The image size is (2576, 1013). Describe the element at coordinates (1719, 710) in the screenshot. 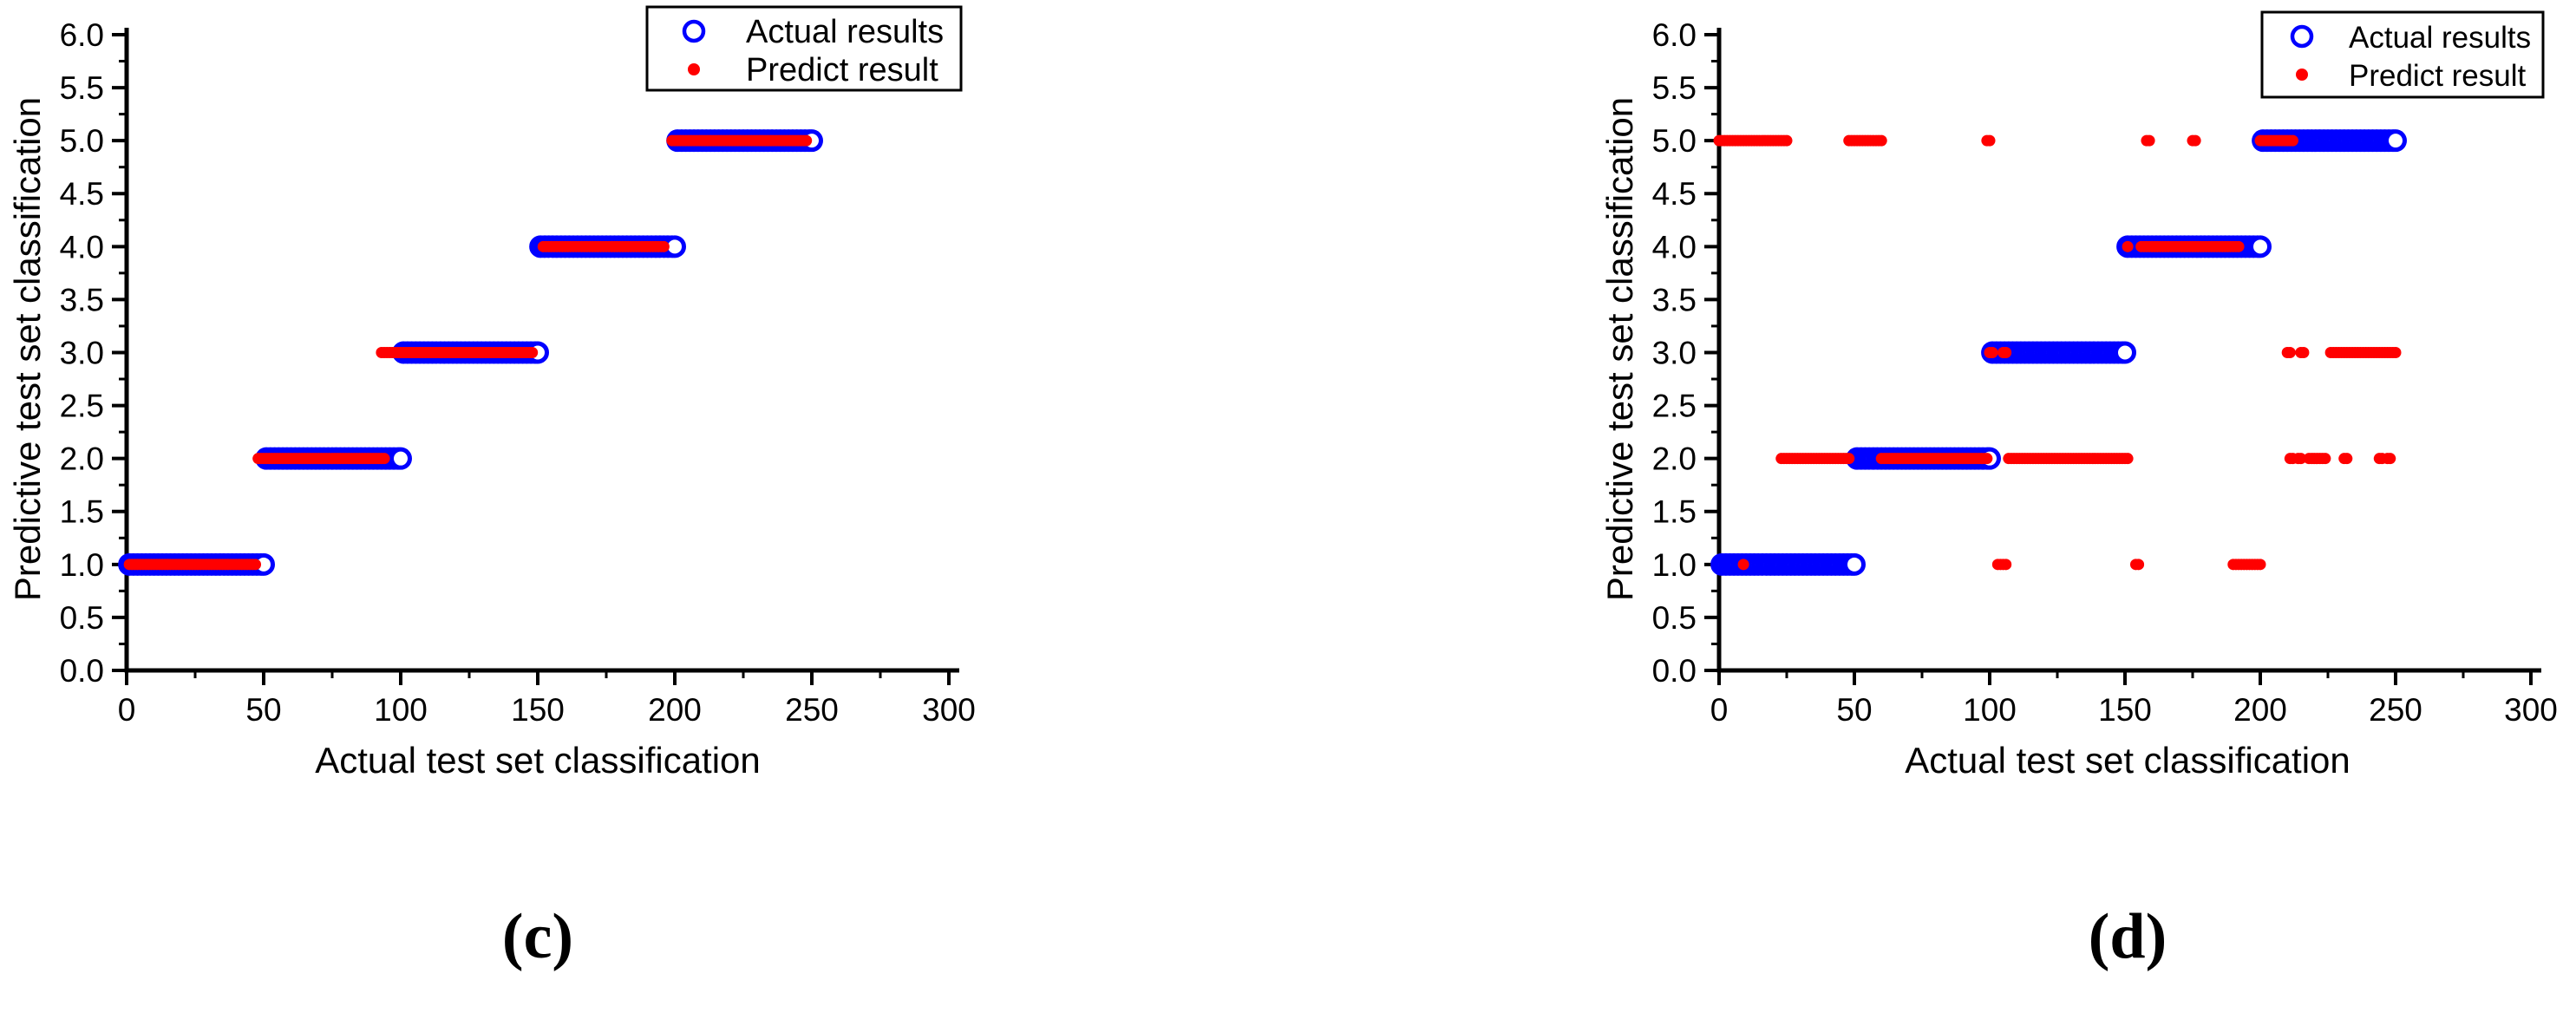

I see `x-tick-label: 0` at that location.